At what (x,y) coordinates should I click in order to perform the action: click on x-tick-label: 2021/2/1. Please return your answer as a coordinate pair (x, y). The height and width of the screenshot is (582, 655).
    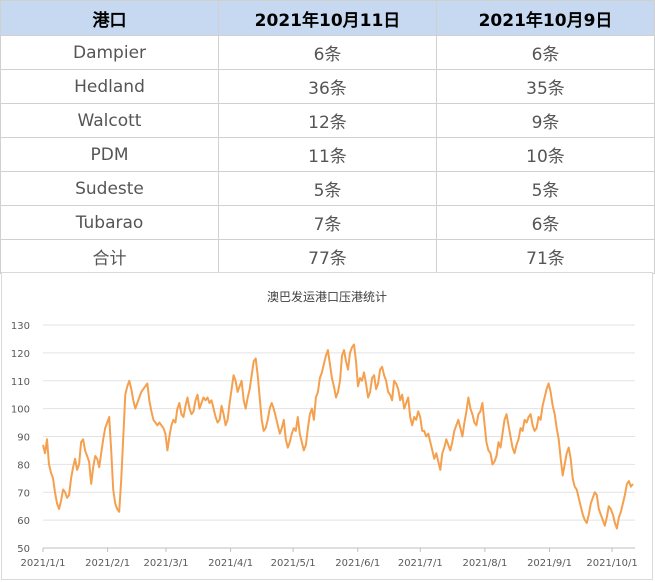
    Looking at the image, I should click on (107, 563).